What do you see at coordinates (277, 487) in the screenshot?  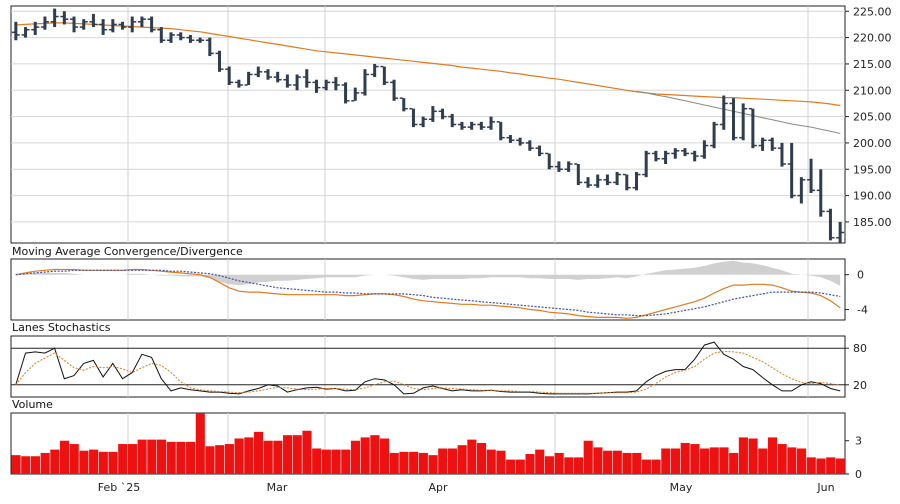 I see `x-tick-label: Mar` at bounding box center [277, 487].